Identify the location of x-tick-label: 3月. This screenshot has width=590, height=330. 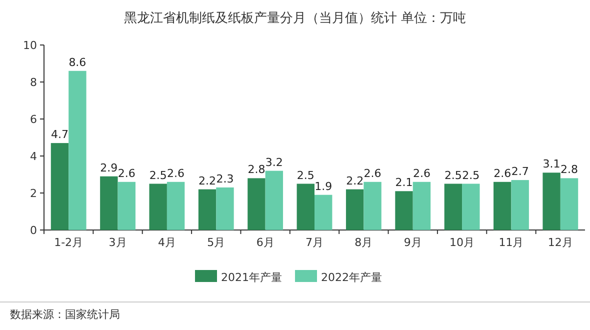
(117, 242).